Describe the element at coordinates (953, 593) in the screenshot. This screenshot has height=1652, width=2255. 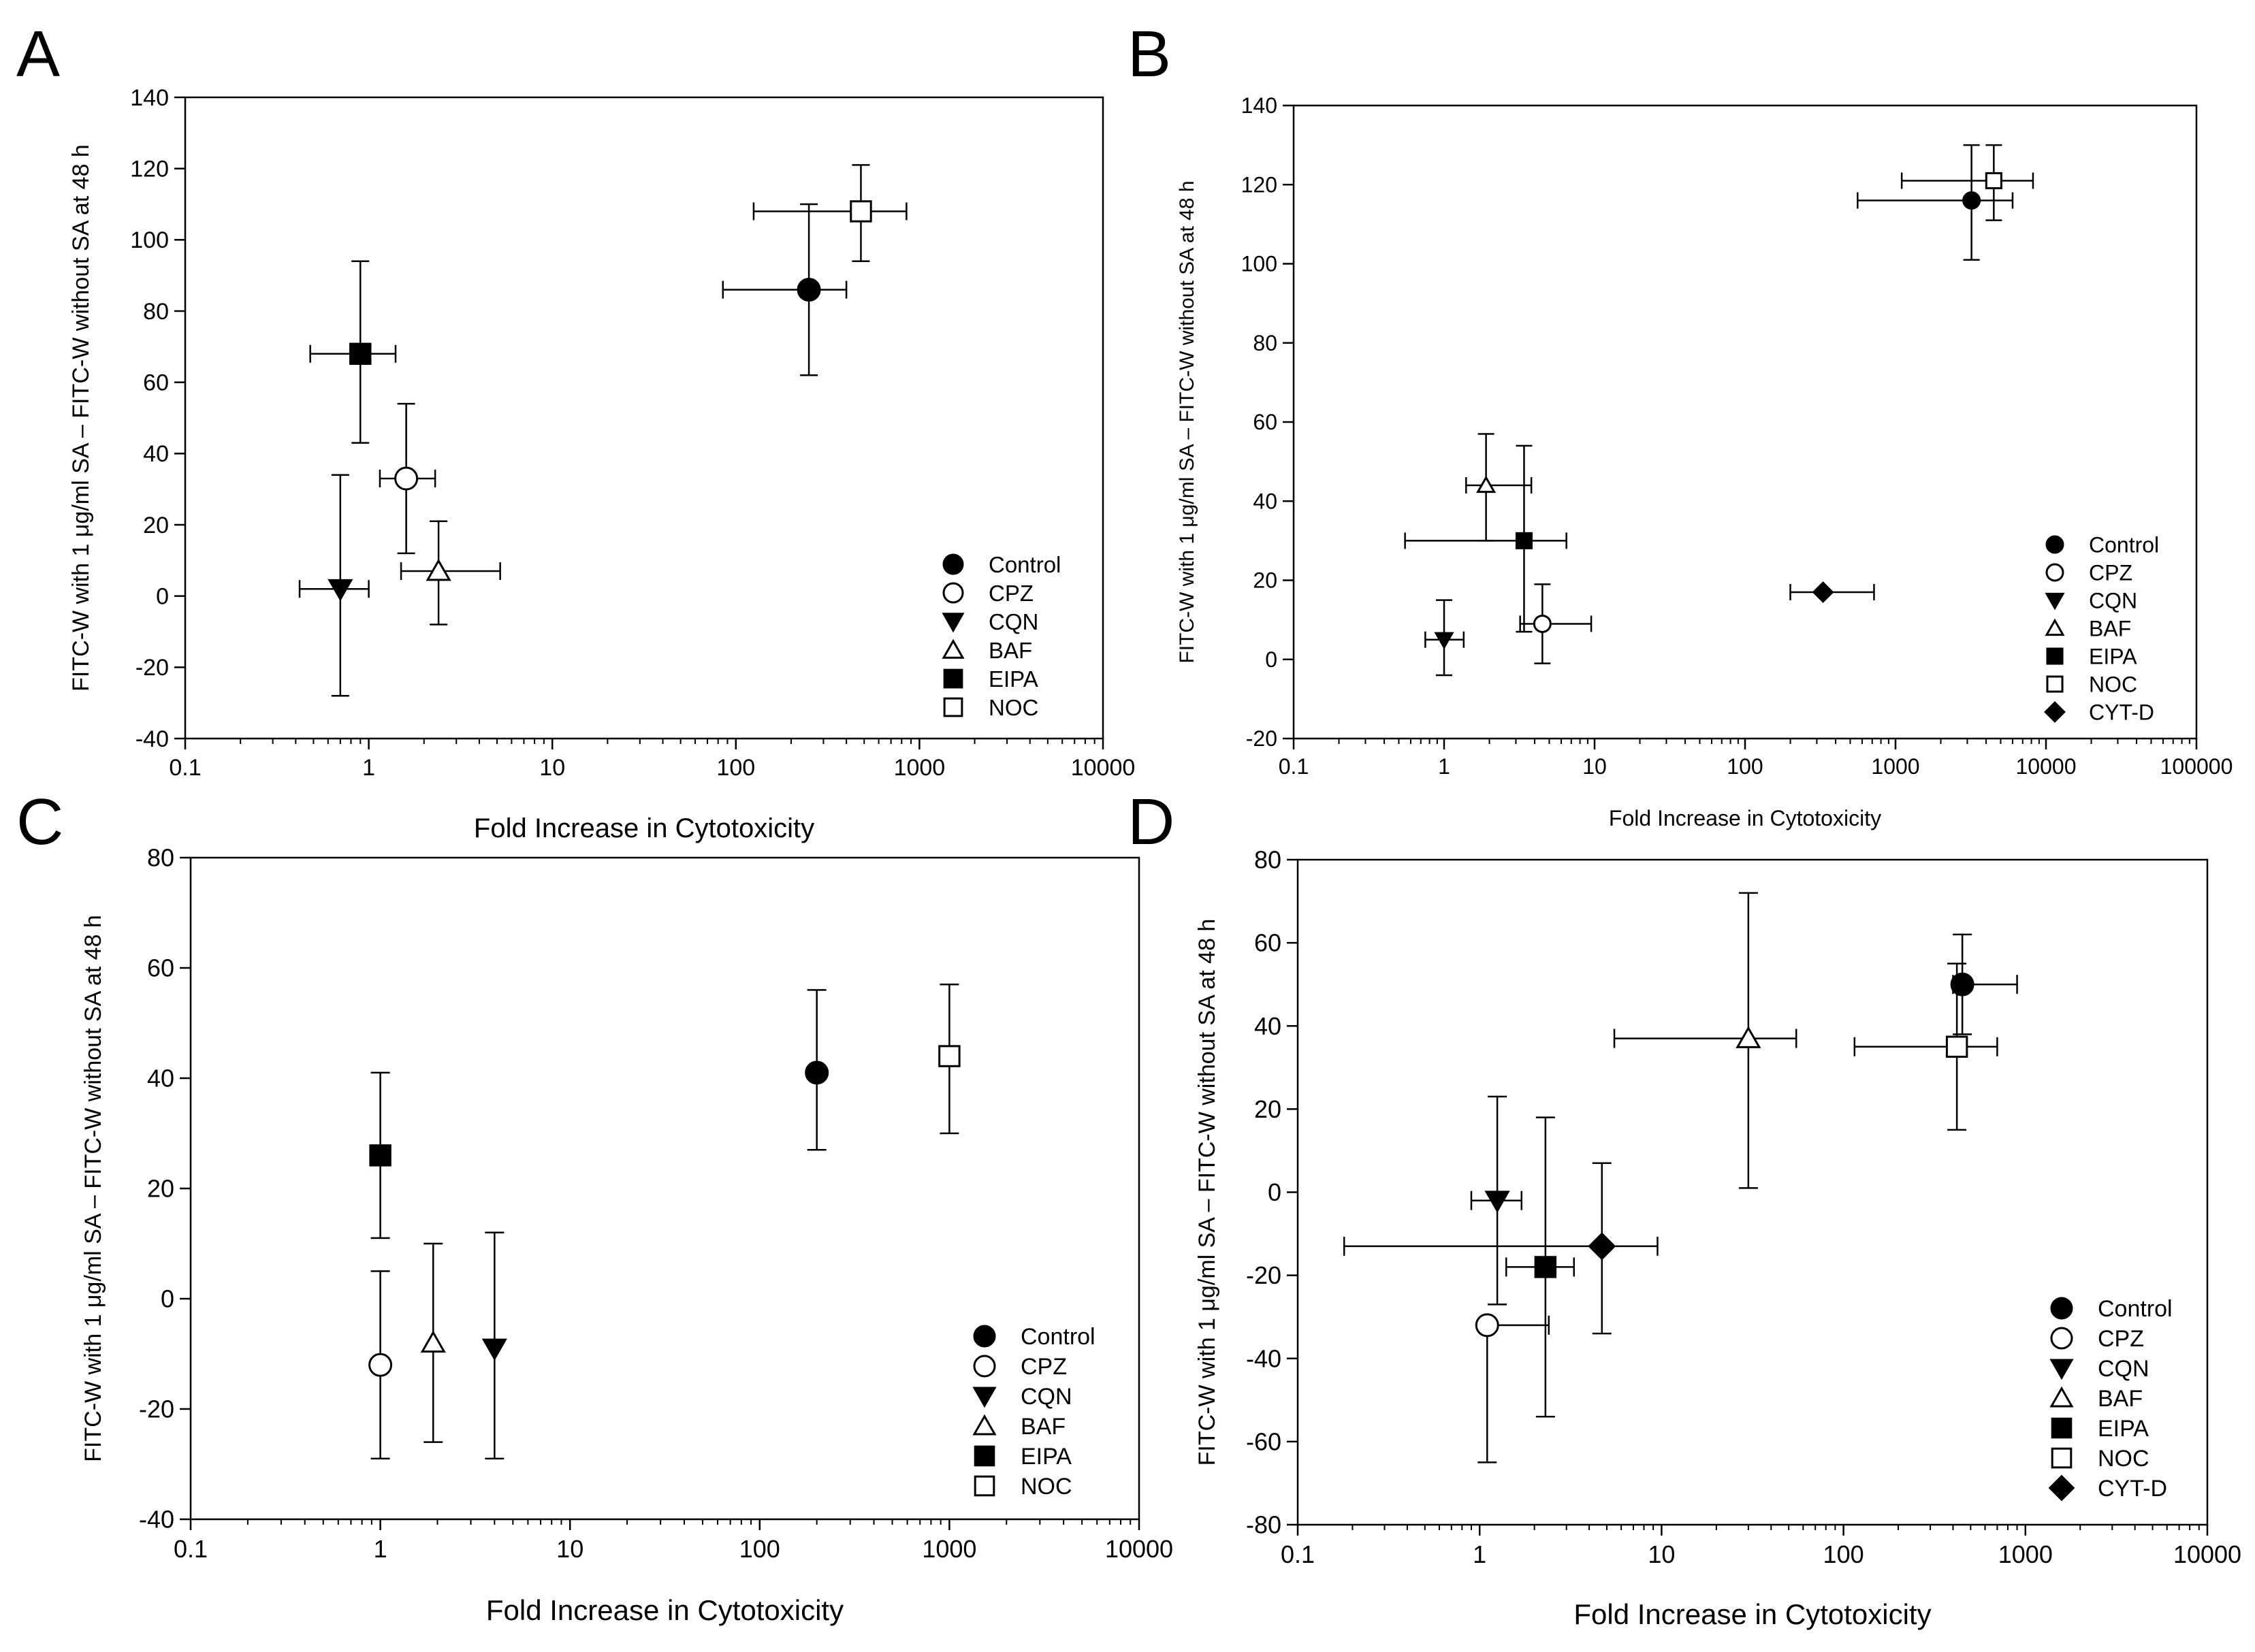
I see `panel-a-legend-marker-cpz` at that location.